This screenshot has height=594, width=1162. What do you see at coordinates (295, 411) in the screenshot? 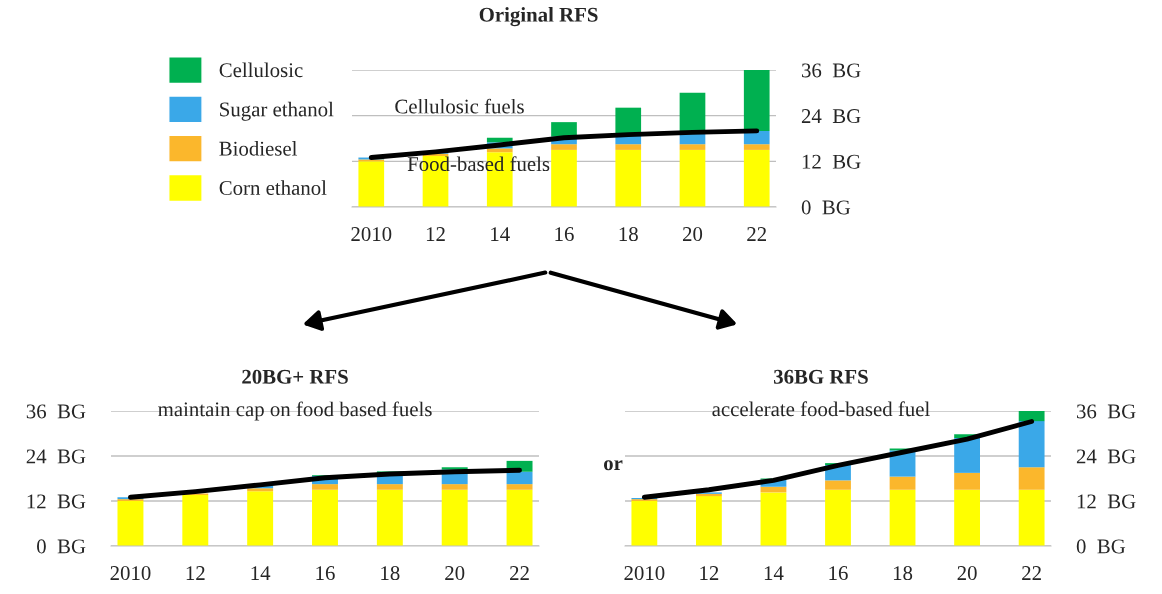
I see `chart-subtitle: maintain cap on food based fuels` at bounding box center [295, 411].